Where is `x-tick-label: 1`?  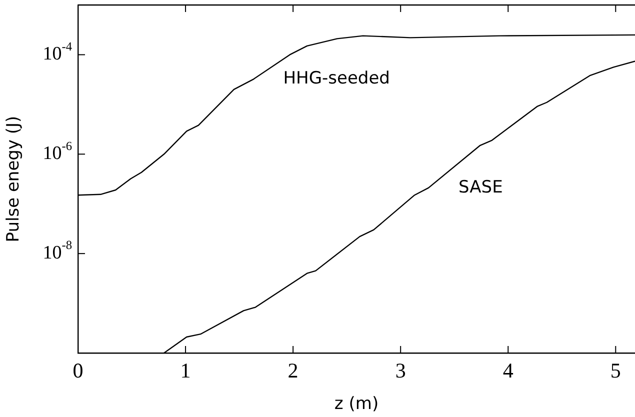 x-tick-label: 1 is located at coordinates (185, 370).